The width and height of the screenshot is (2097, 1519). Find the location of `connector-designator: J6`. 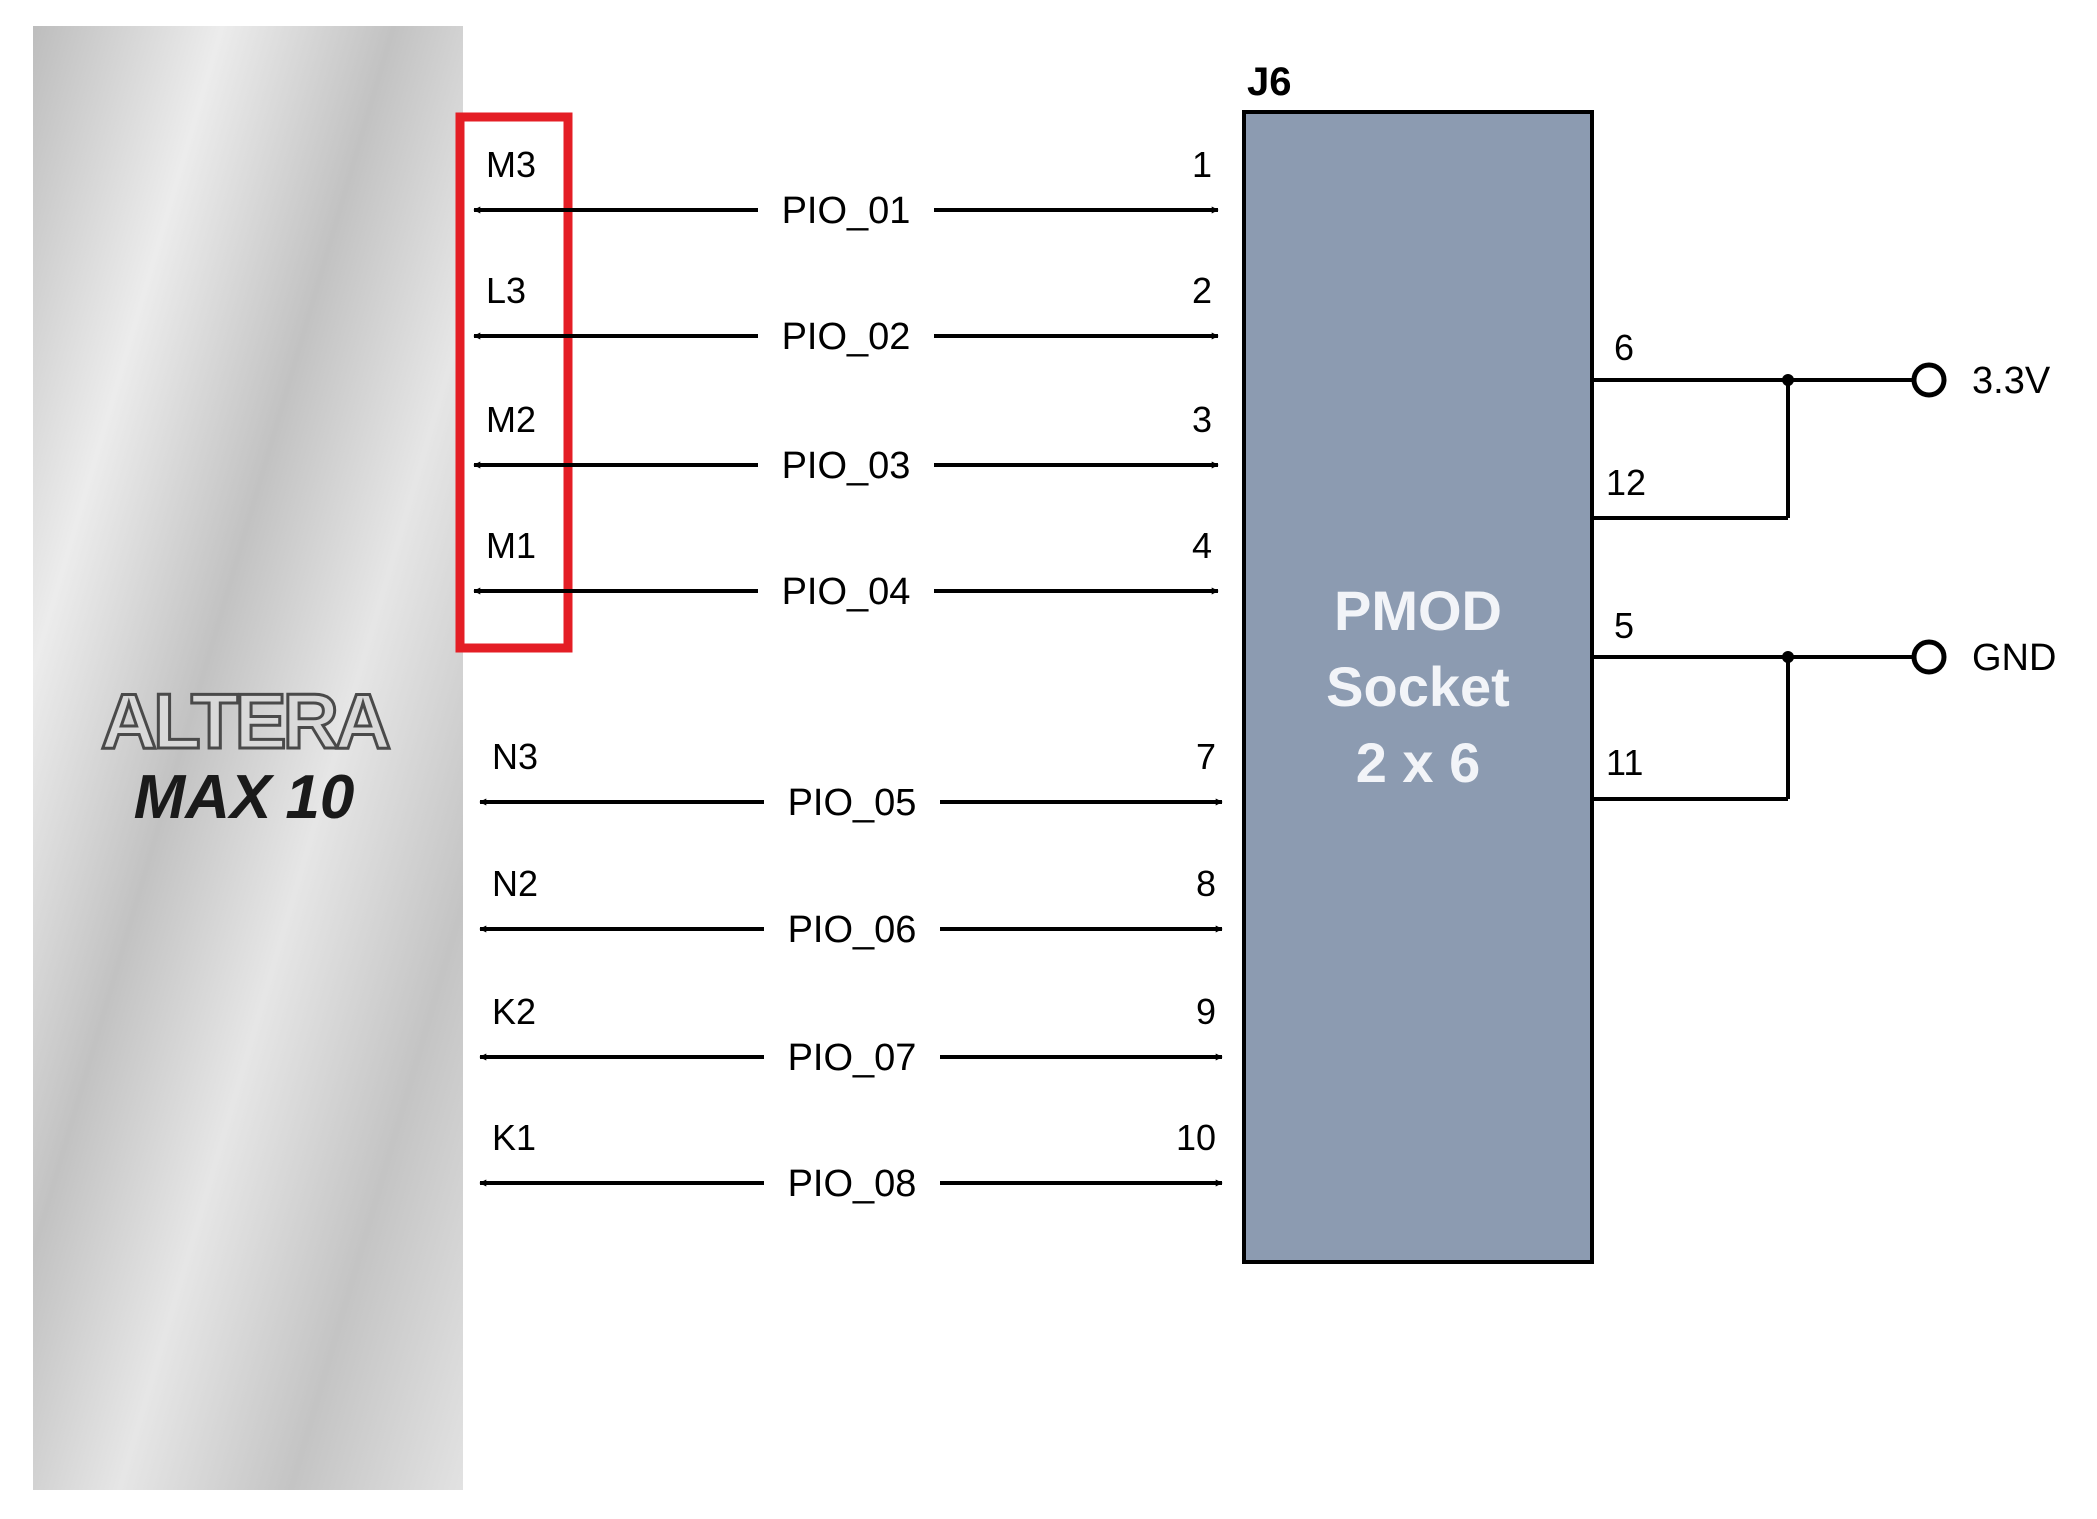

connector-designator: J6 is located at coordinates (1269, 82).